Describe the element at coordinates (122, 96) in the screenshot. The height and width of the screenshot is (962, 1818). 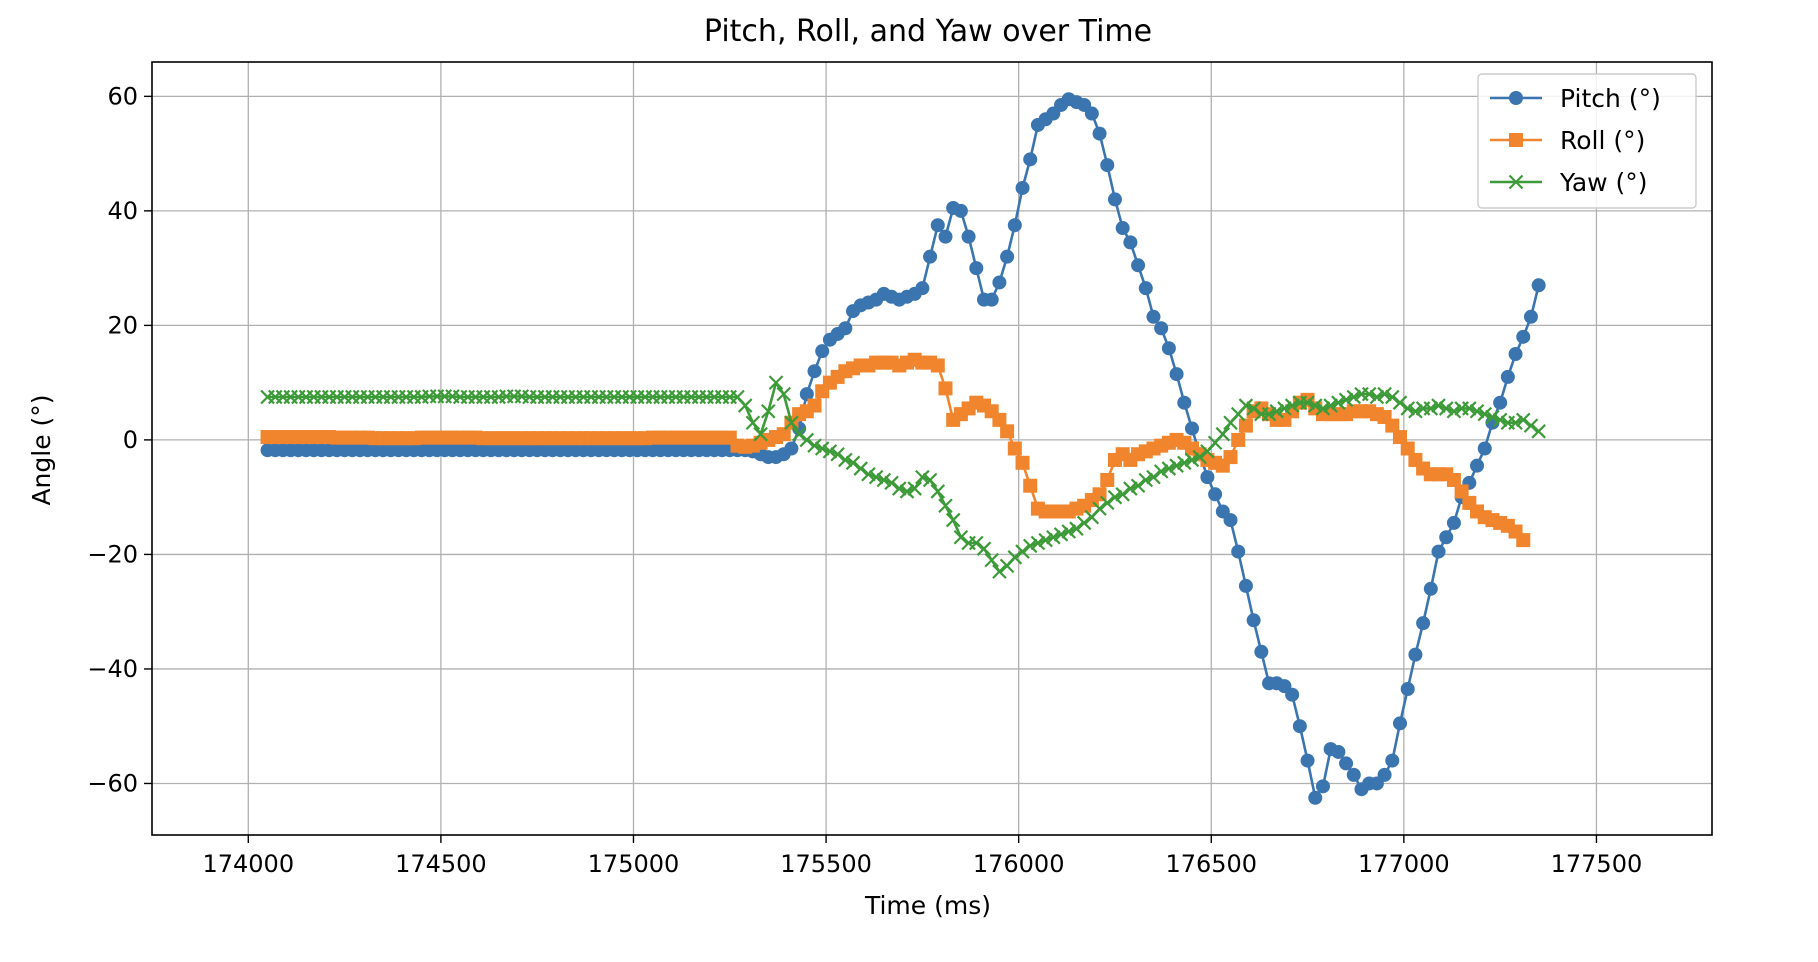
I see `y-tick-label: 60` at that location.